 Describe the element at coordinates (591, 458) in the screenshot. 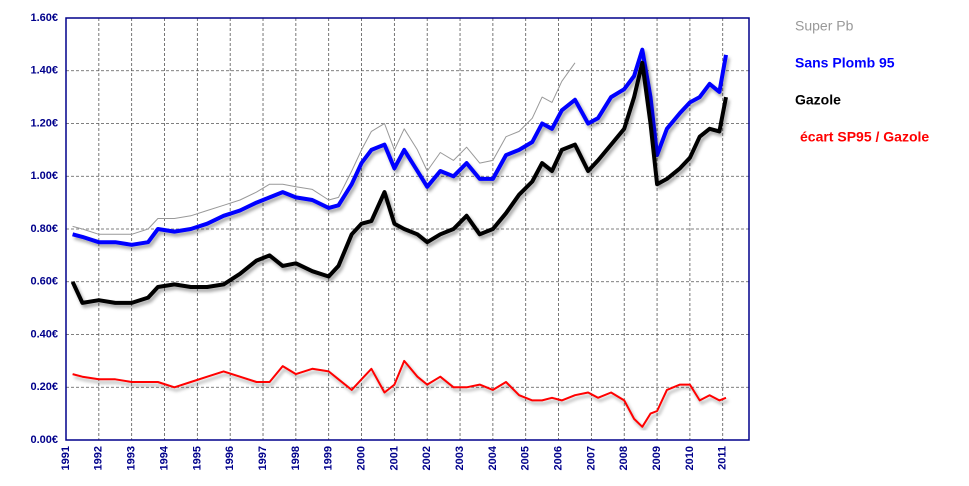

I see `x-tick-label: 2007` at that location.